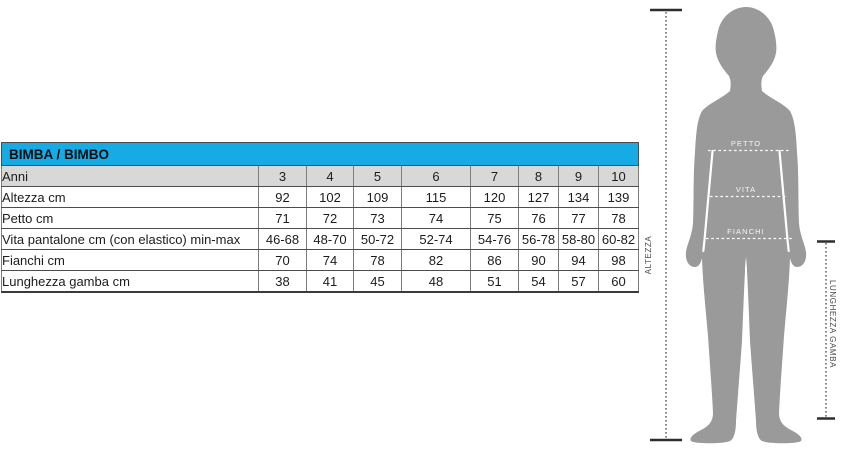 The image size is (850, 450). I want to click on table-cell: 82, so click(436, 260).